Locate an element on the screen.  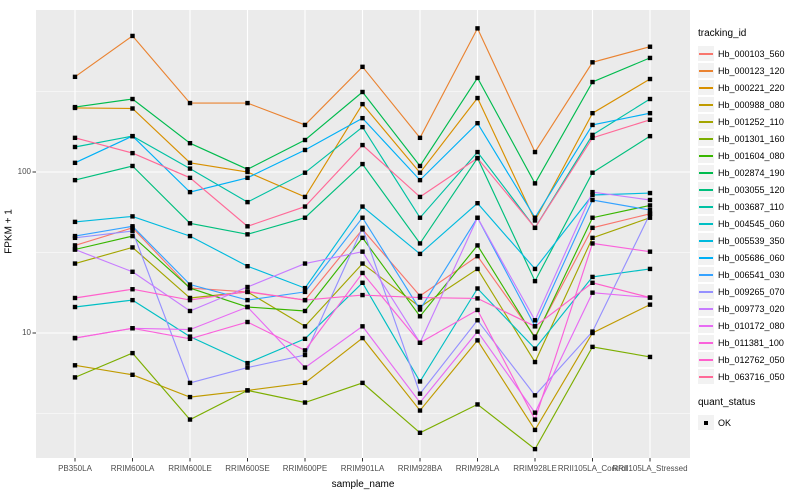
x-tick-label: RRIM928BA is located at coordinates (420, 468).